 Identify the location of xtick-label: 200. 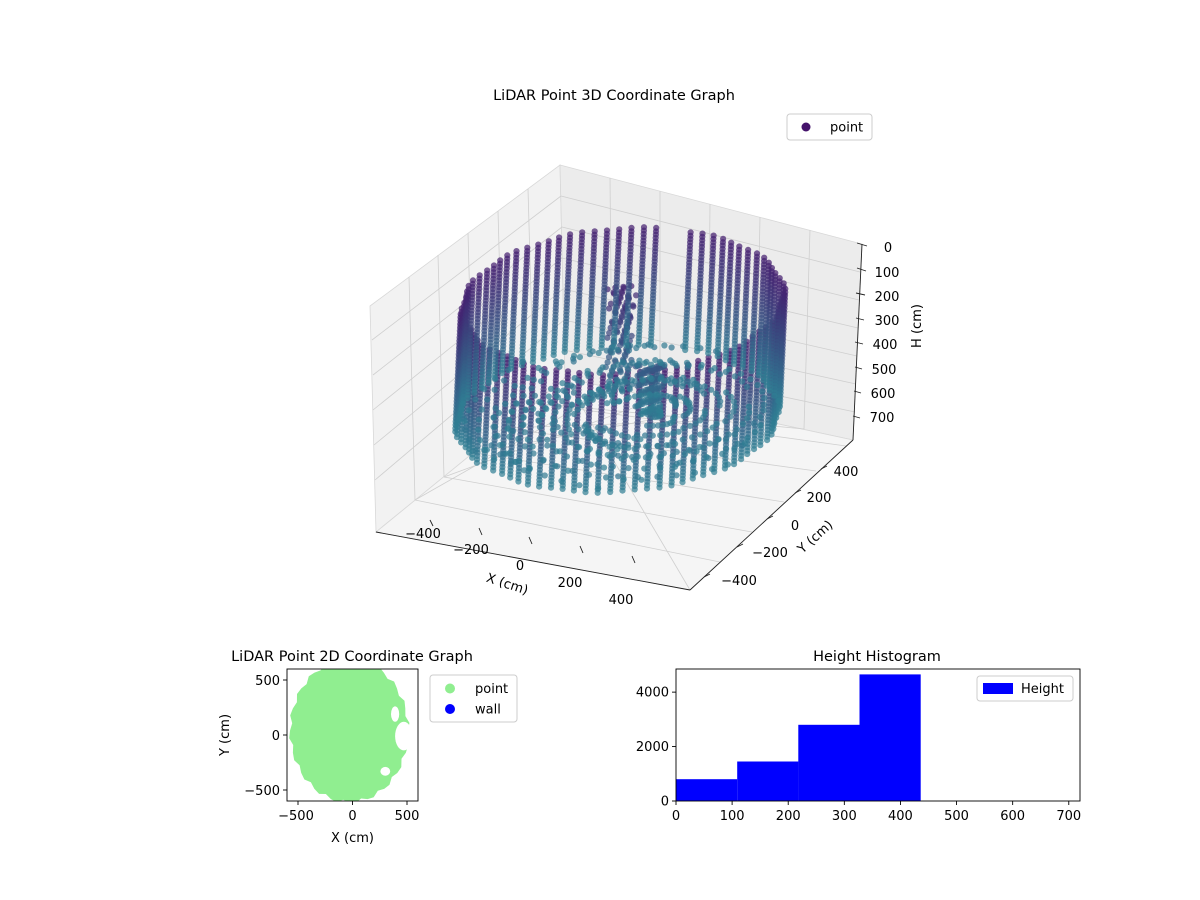
(788, 816).